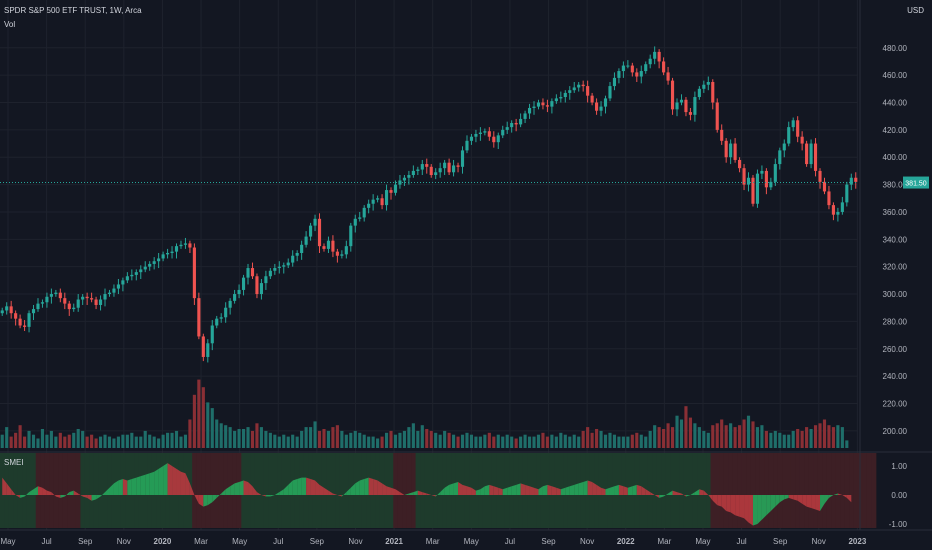 The image size is (932, 550). Describe the element at coordinates (510, 541) in the screenshot. I see `x-tick-label: Jul` at that location.